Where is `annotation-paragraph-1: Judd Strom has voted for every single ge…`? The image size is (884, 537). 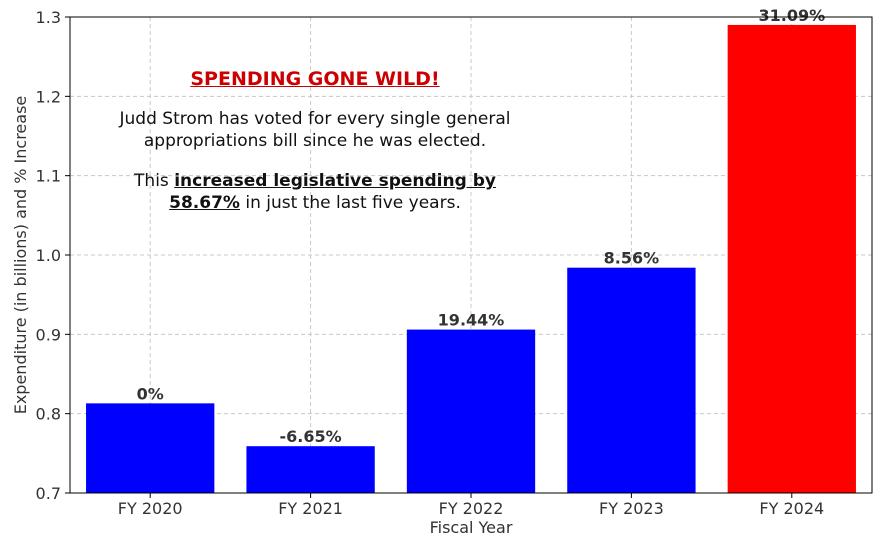 annotation-paragraph-1: Judd Strom has voted for every single ge… is located at coordinates (315, 130).